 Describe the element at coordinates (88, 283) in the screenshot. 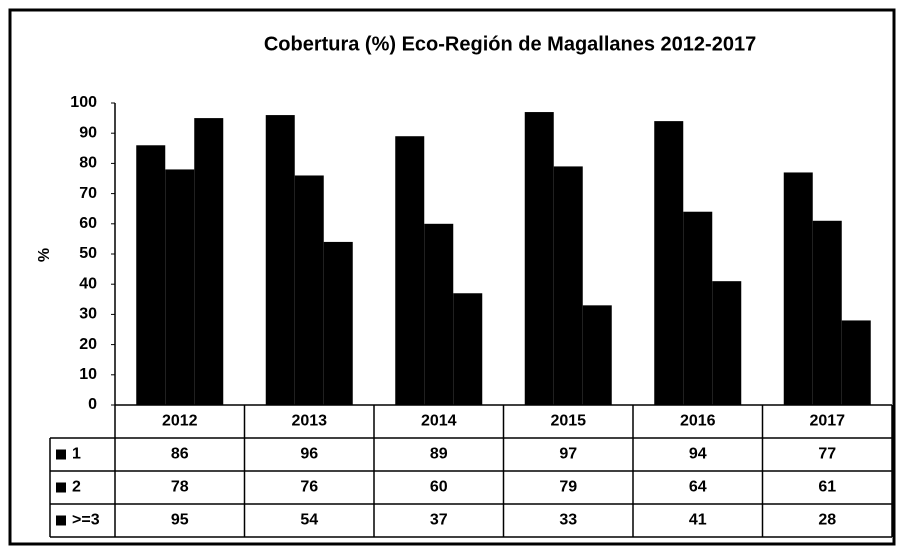

I see `y-tick-label: 40` at that location.